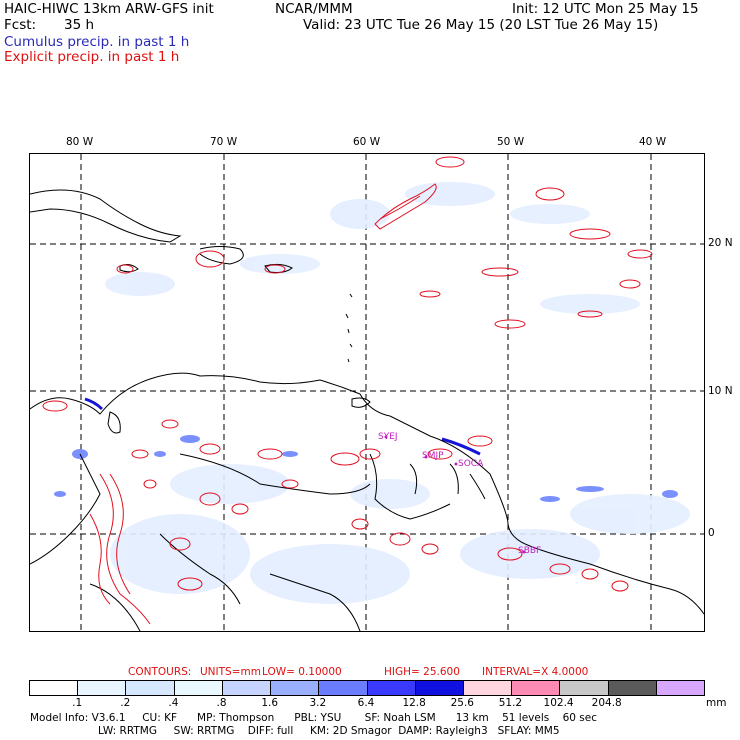 The height and width of the screenshot is (740, 740). What do you see at coordinates (92, 57) in the screenshot?
I see `explicit-legend: Explicit precip. in past 1 h` at bounding box center [92, 57].